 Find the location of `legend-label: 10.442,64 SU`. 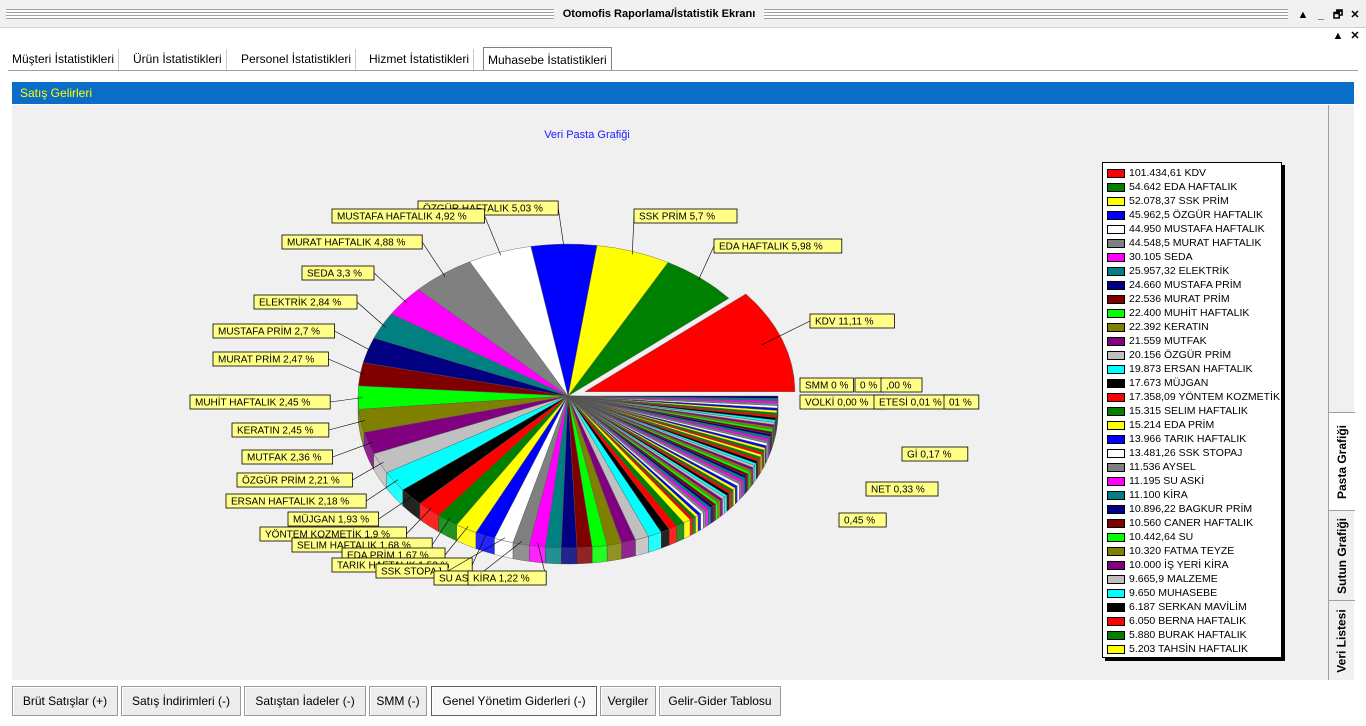

legend-label: 10.442,64 SU is located at coordinates (1161, 537).